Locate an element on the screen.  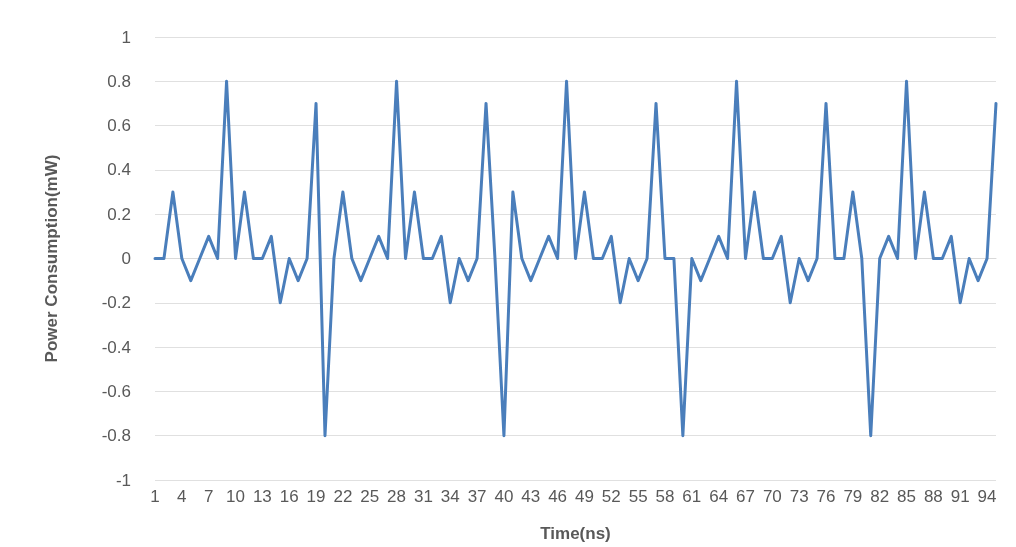
x-tick-label: 58 is located at coordinates (665, 496).